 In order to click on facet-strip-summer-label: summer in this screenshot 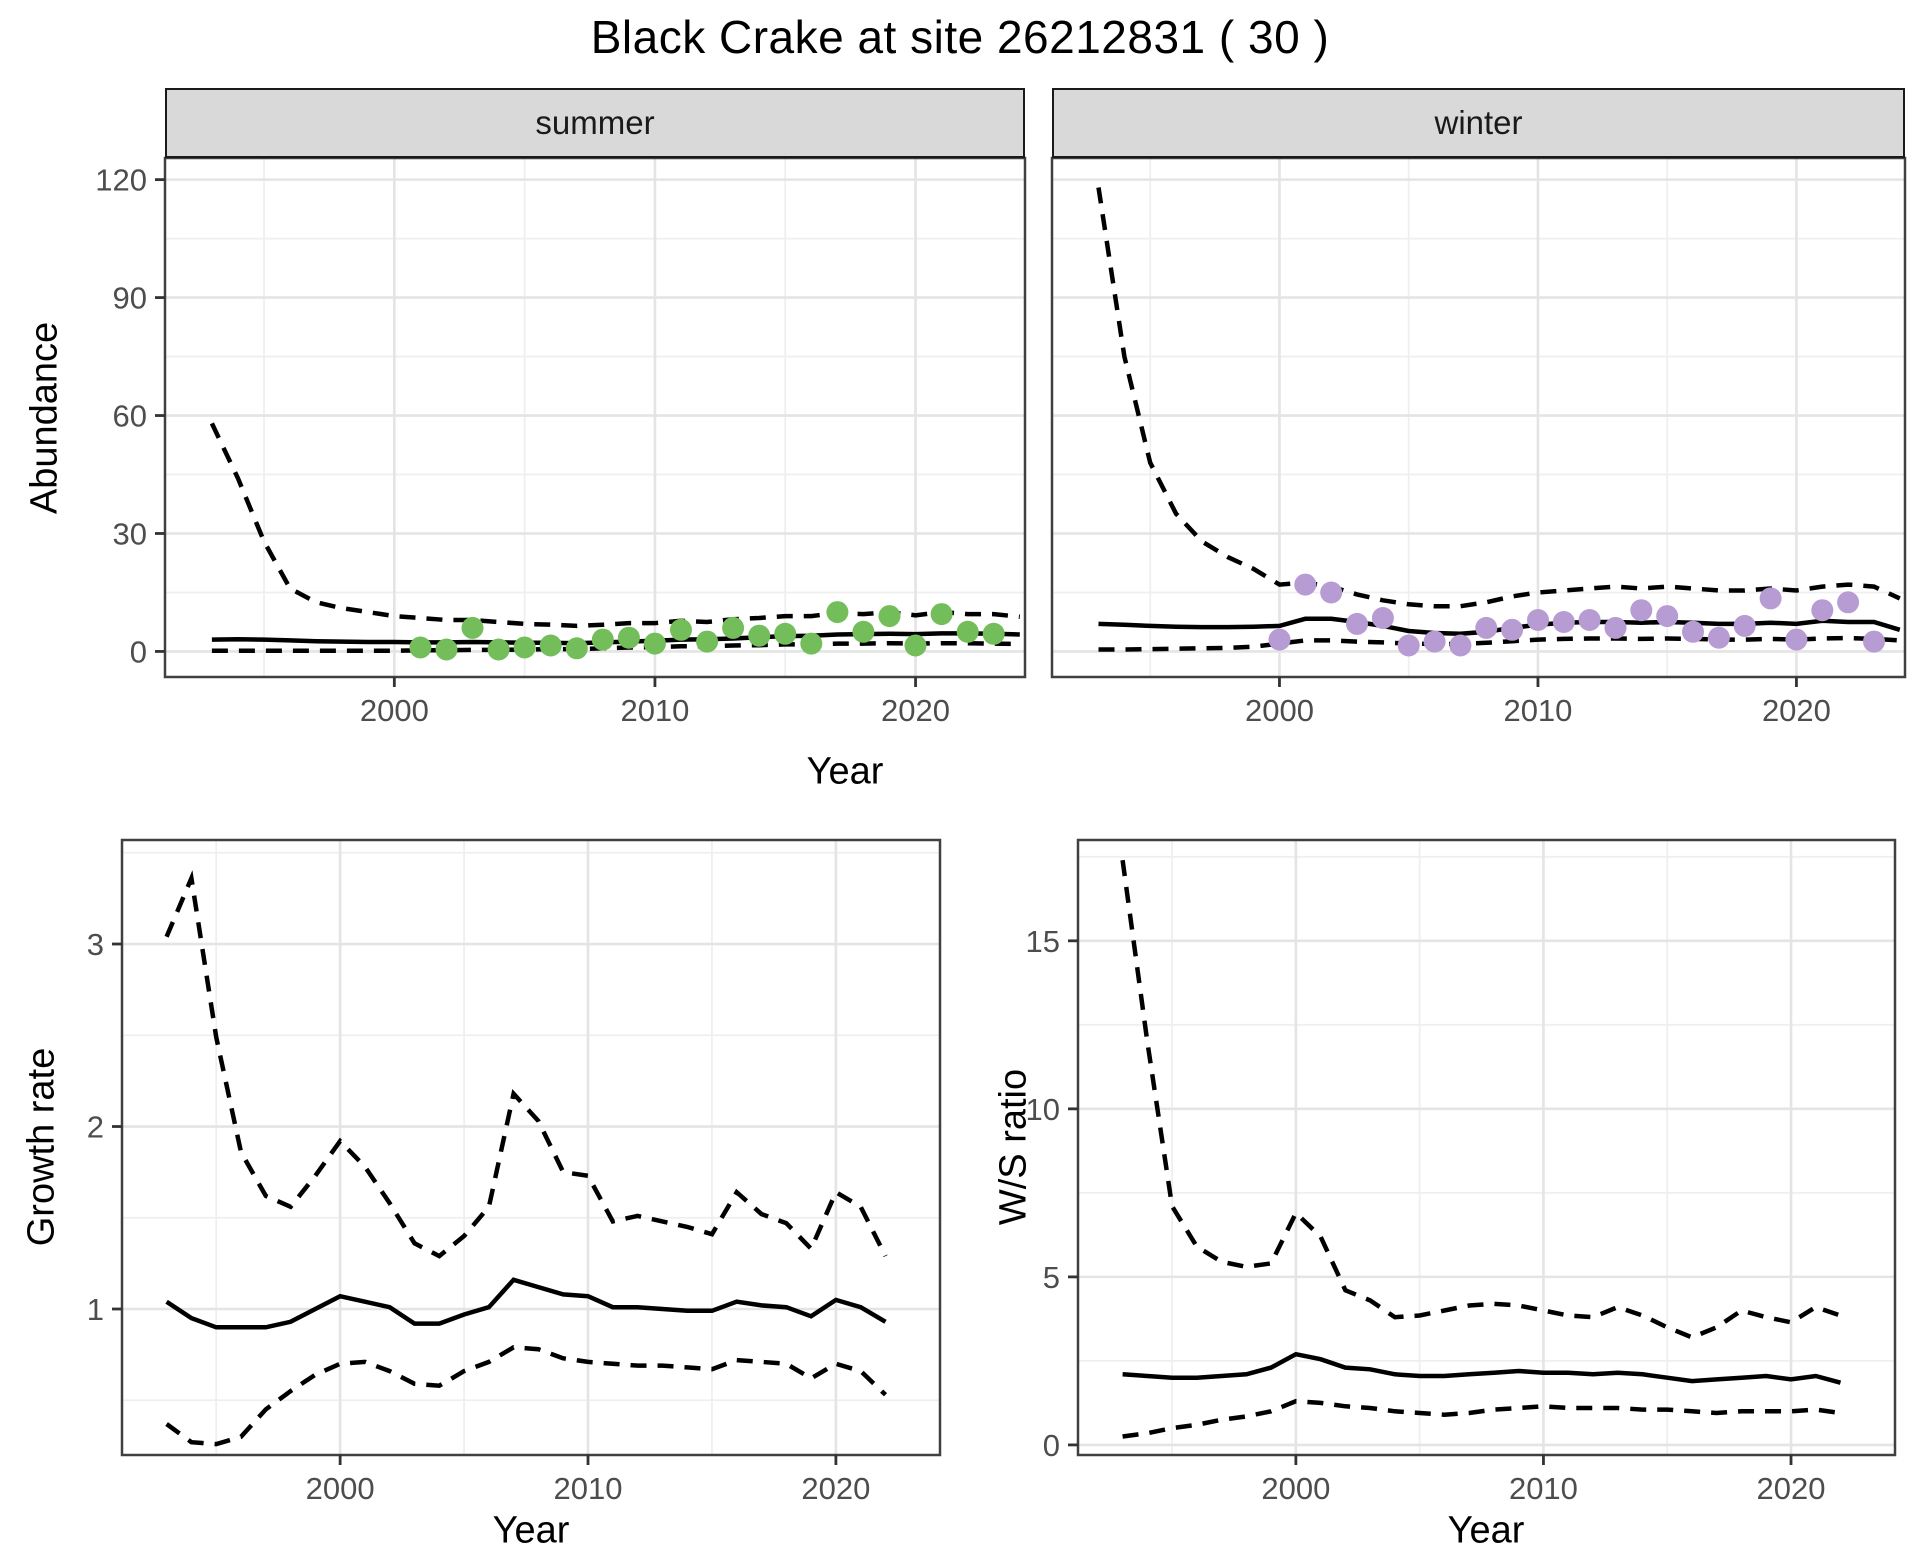, I will do `click(595, 122)`.